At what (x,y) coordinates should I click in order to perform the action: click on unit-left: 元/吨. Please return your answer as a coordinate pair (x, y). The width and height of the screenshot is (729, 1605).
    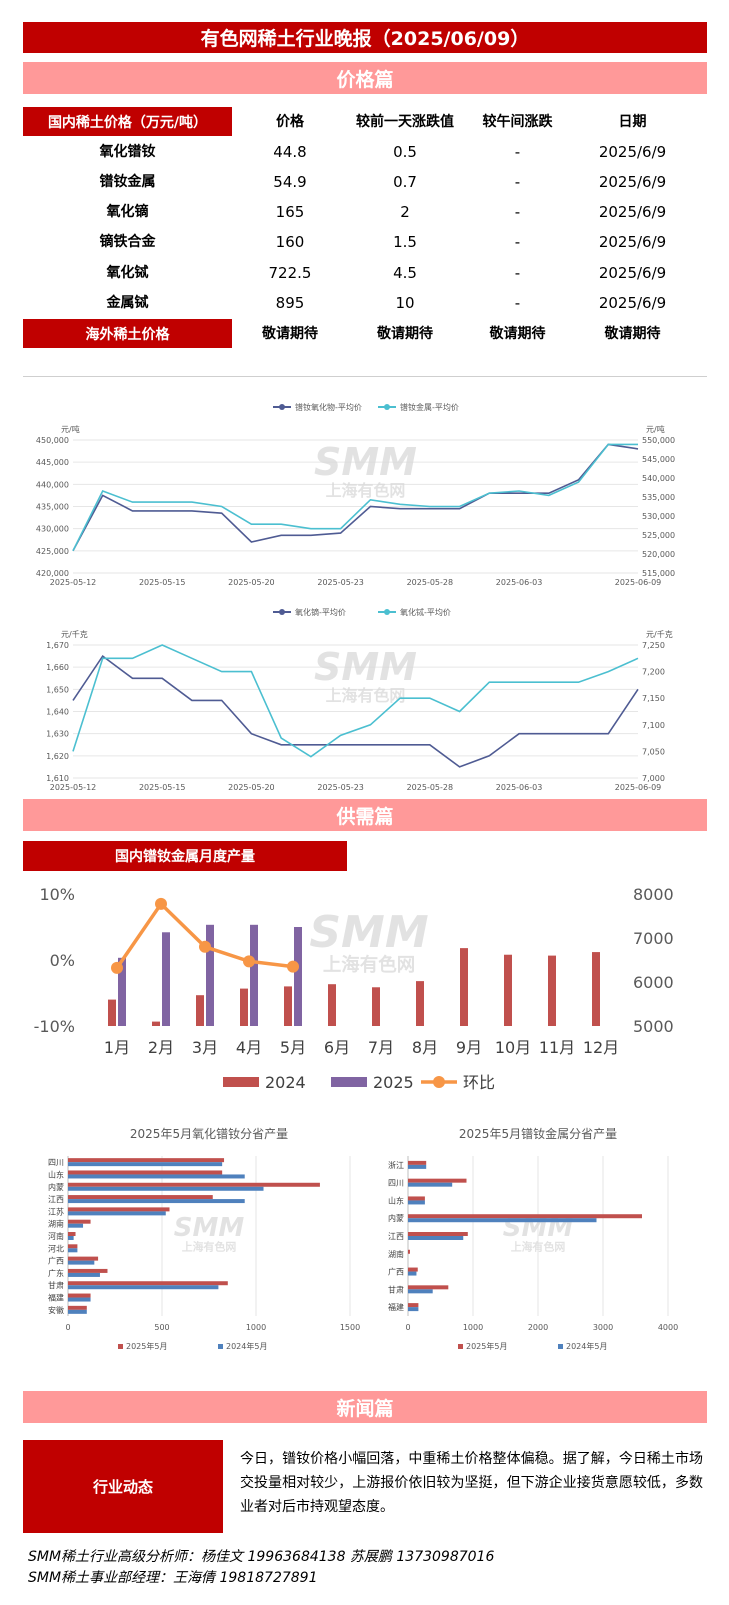
    Looking at the image, I should click on (70, 429).